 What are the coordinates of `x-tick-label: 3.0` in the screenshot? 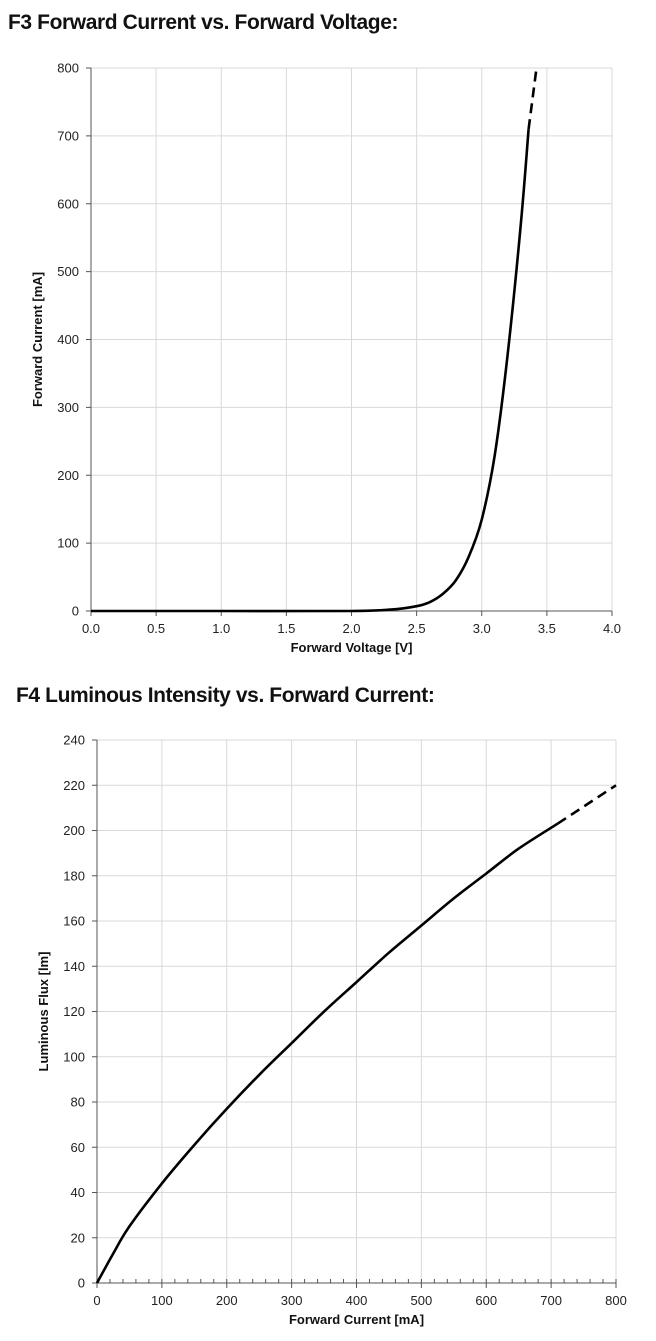 It's located at (482, 628).